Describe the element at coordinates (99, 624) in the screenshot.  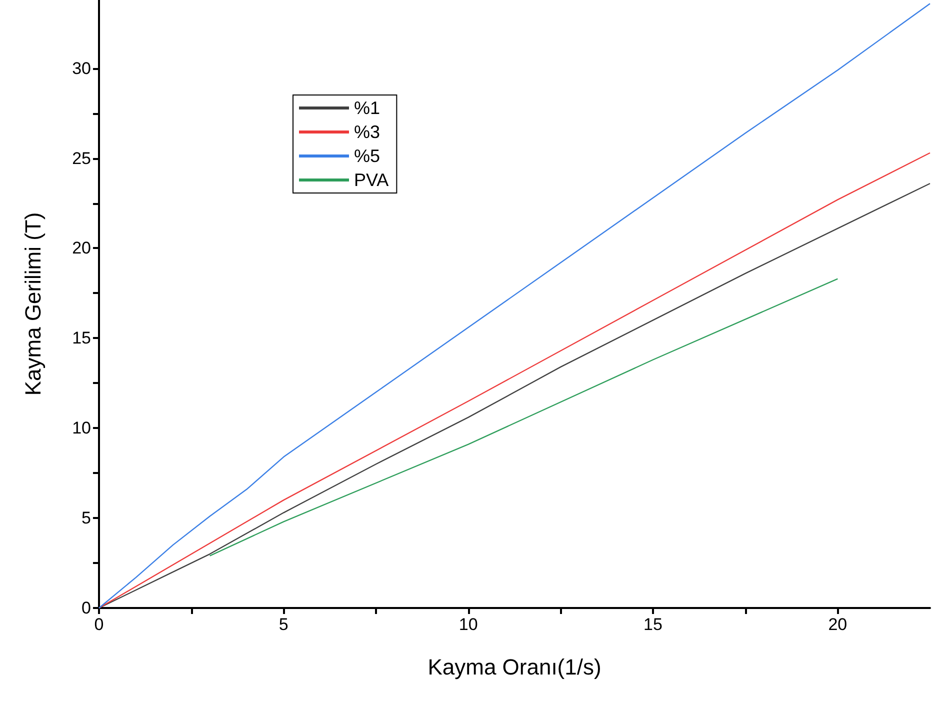
I see `x-tick-label: 0` at that location.